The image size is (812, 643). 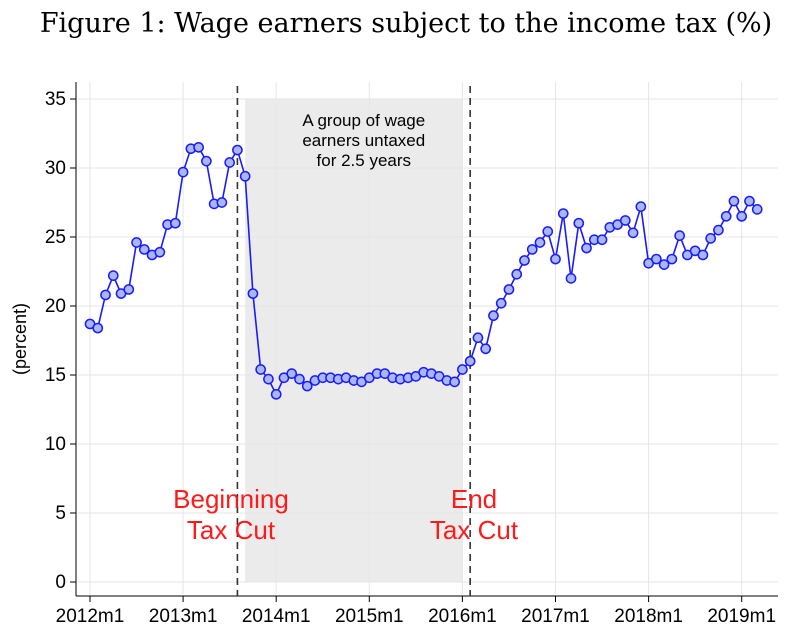 I want to click on y-tick-label: 10, so click(x=55, y=444).